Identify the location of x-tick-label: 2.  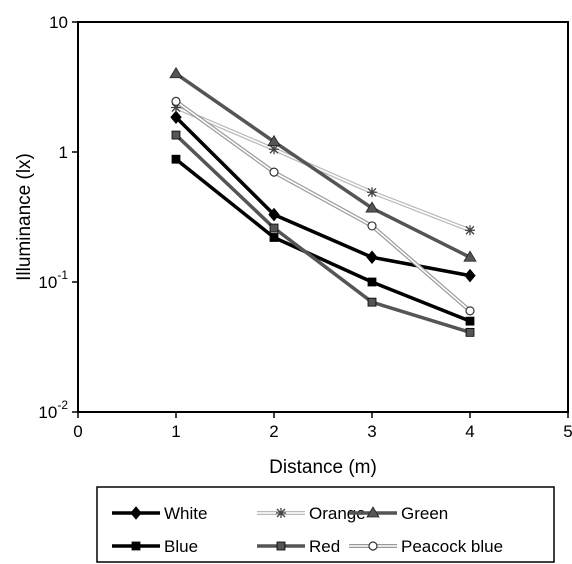
(273, 431).